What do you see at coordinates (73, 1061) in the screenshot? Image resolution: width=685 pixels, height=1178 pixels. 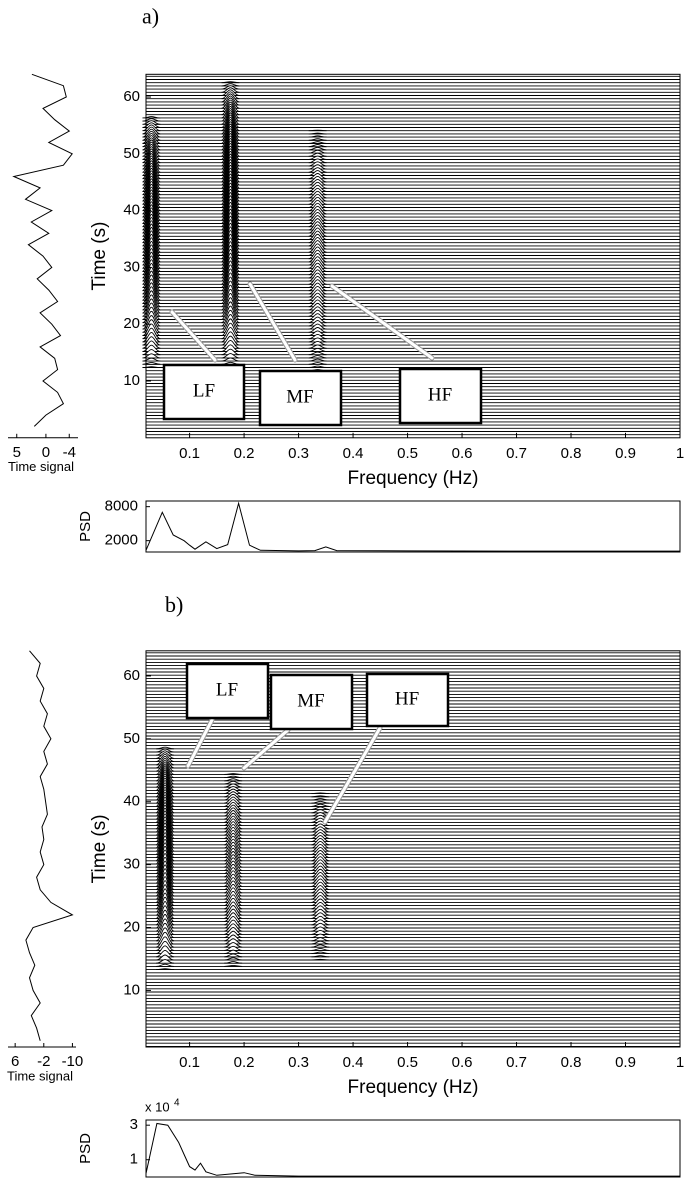 I see `x-tick-label: -10` at bounding box center [73, 1061].